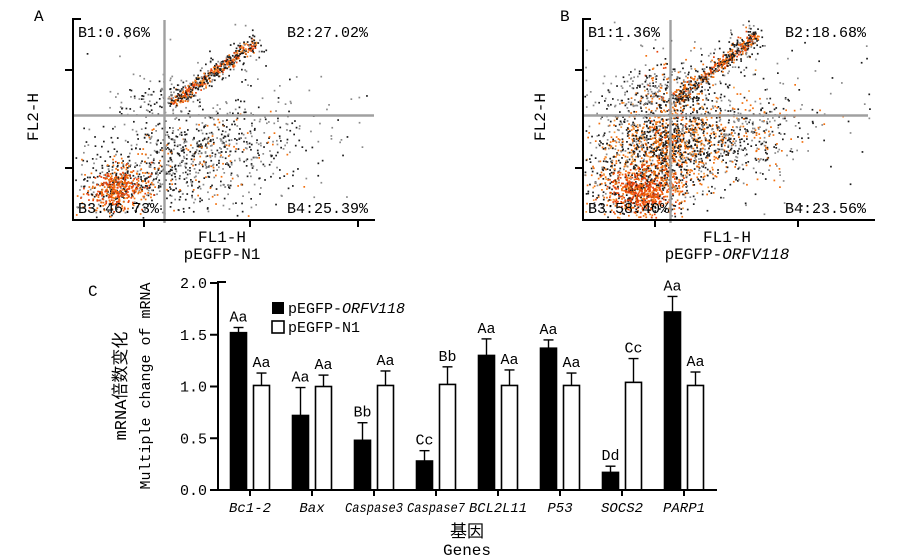 This screenshot has height=558, width=900. I want to click on bar-n1-bax, so click(323, 438).